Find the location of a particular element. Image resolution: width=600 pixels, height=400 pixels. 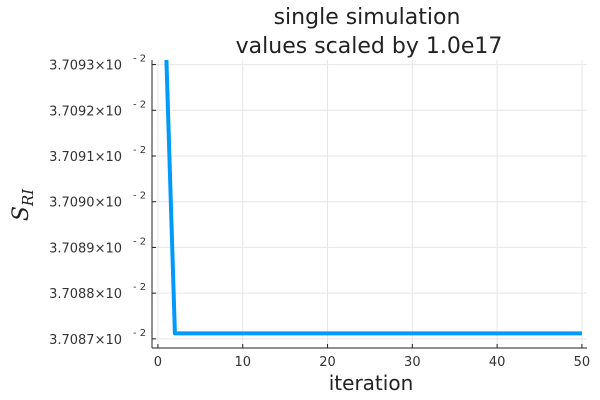

y-axis-label: SRI is located at coordinates (23, 204).